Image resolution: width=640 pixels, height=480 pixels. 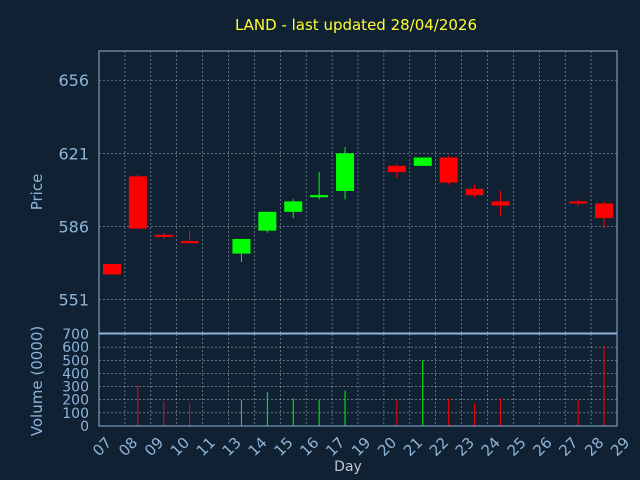 What do you see at coordinates (37, 192) in the screenshot?
I see `y-axis-label: Price` at bounding box center [37, 192].